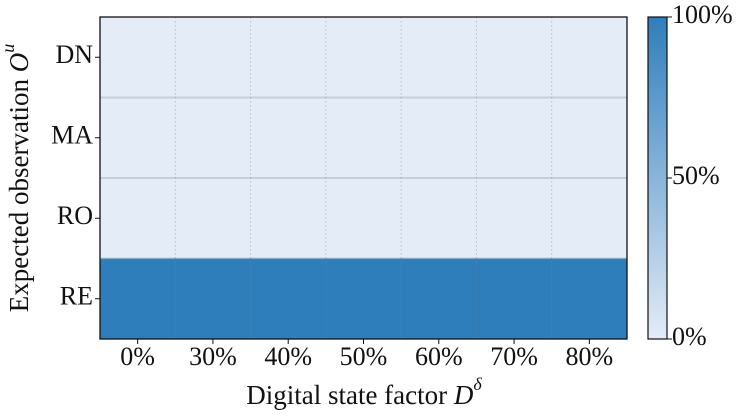 Image resolution: width=747 pixels, height=416 pixels. Describe the element at coordinates (74, 54) in the screenshot. I see `y-tick-label: DN` at that location.